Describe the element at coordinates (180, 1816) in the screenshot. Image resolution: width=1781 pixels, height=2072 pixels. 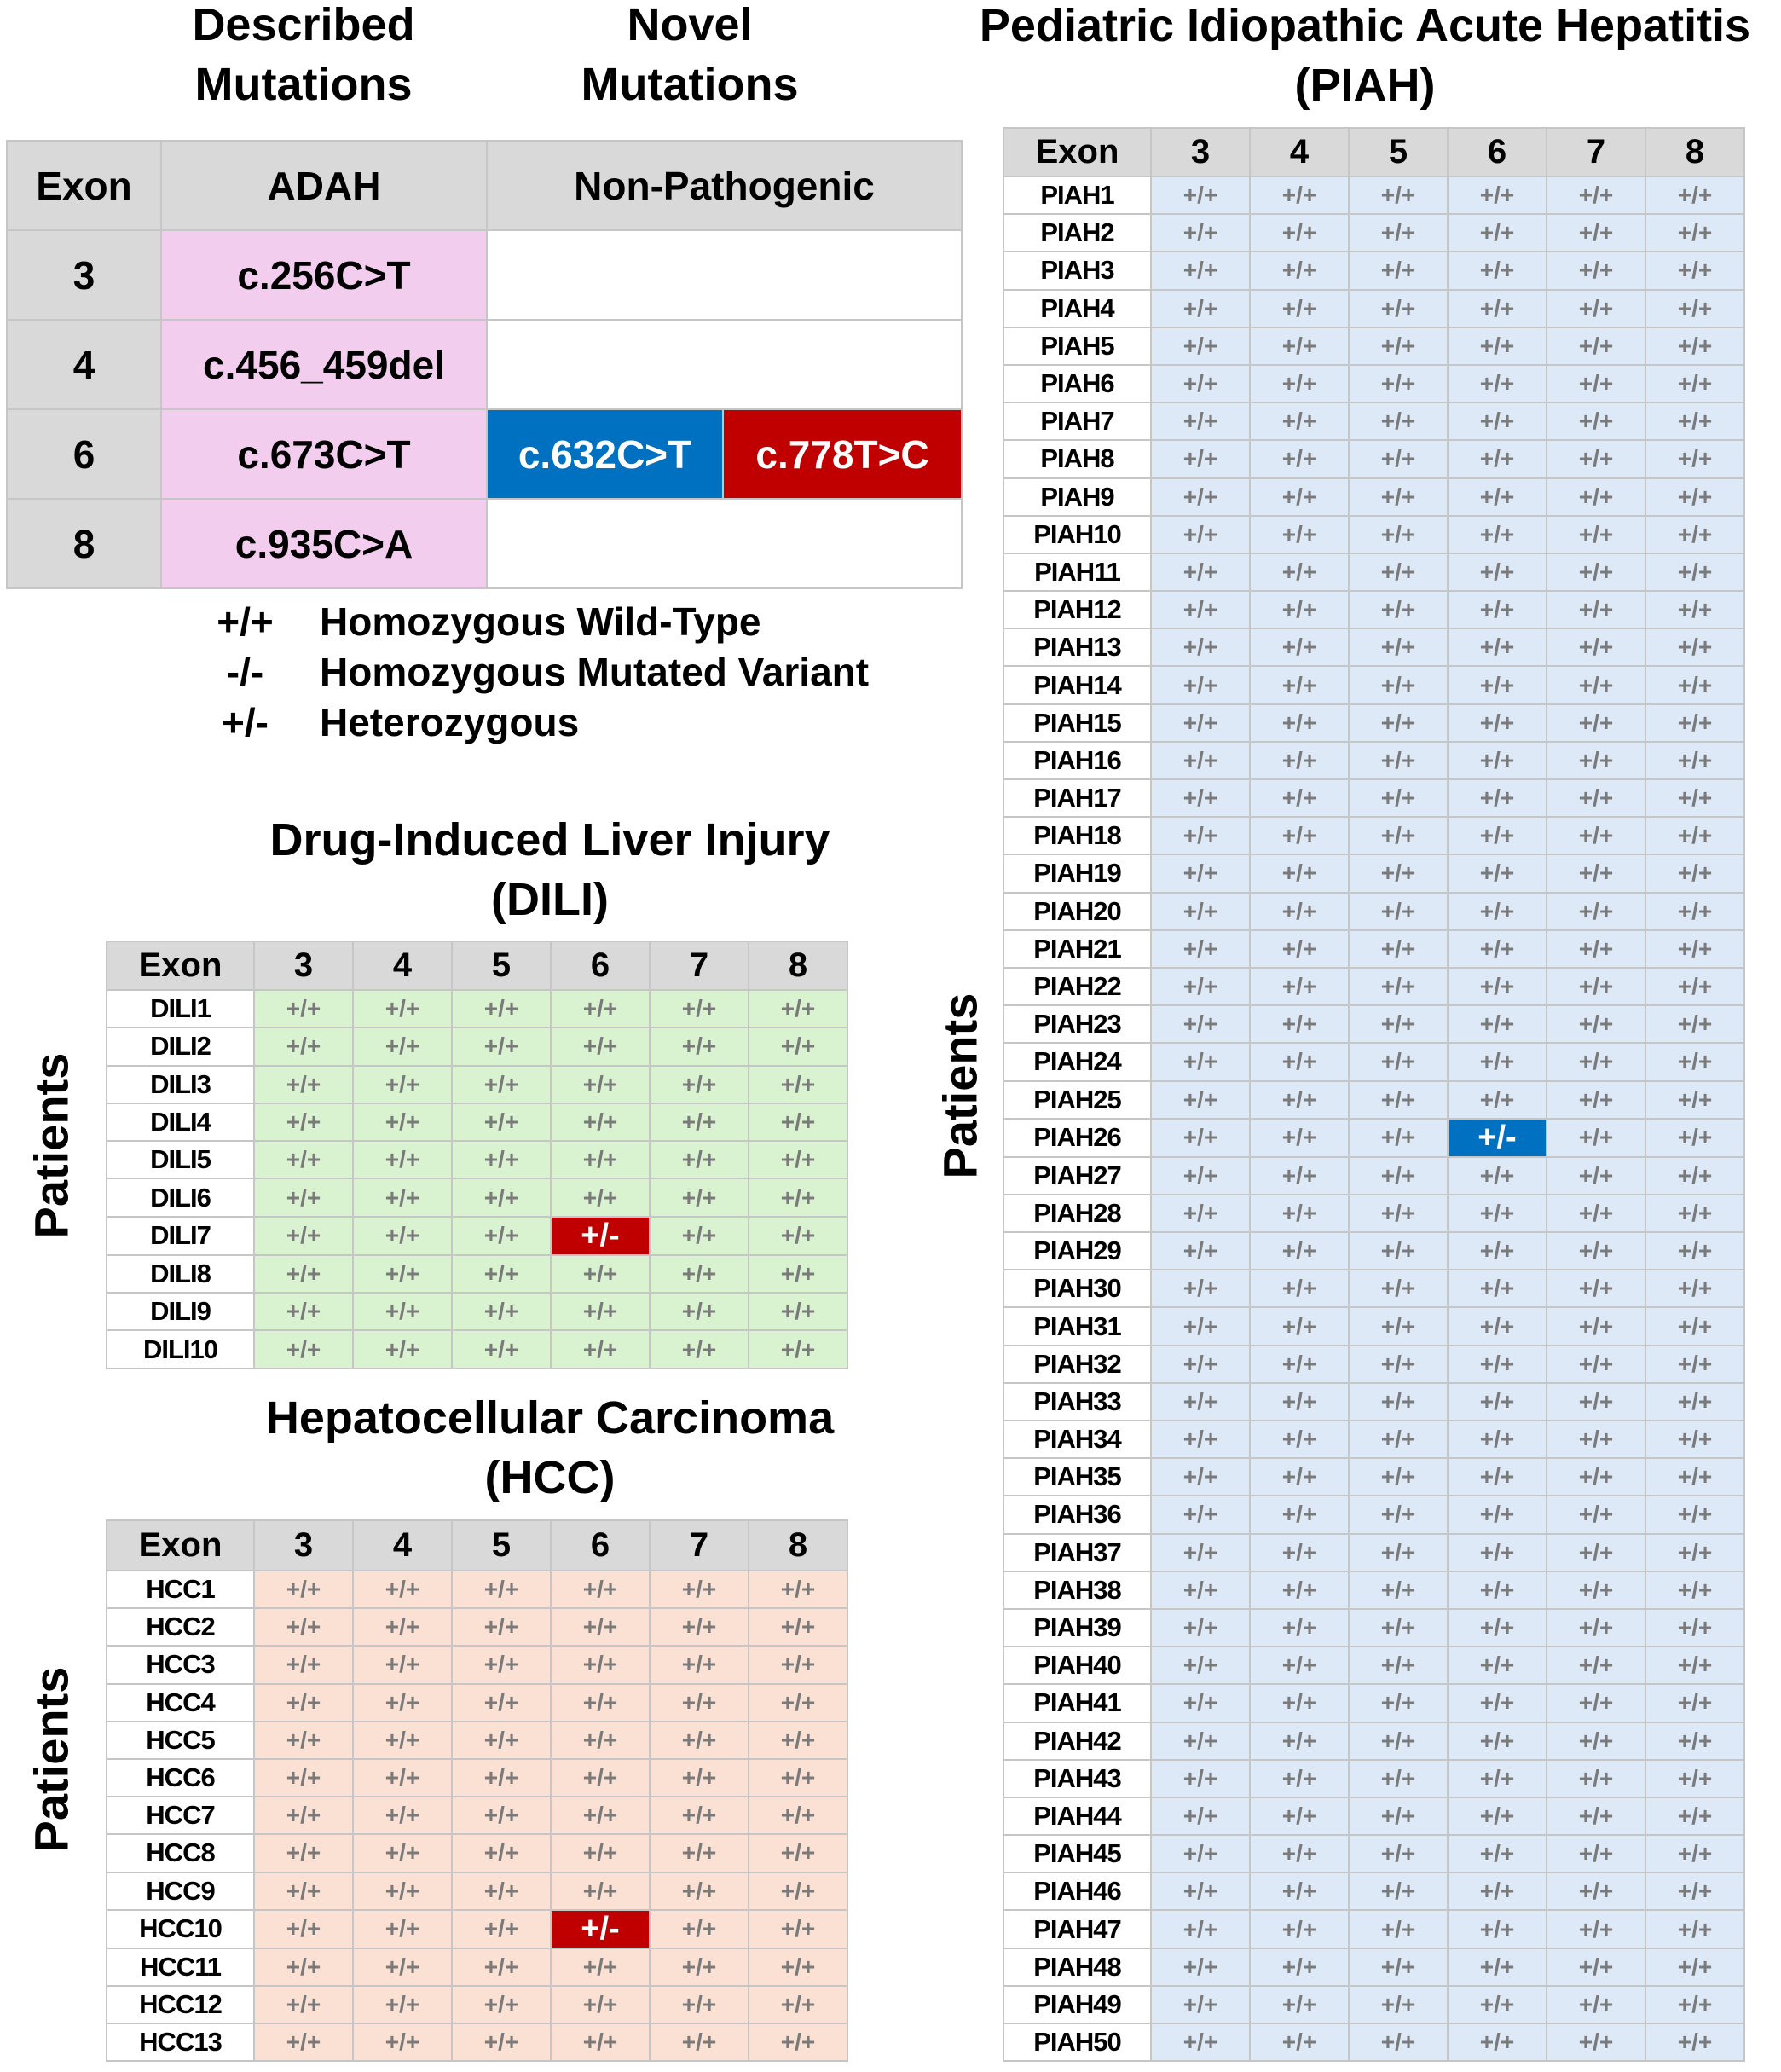
I see `patient-id: HCC7` at that location.